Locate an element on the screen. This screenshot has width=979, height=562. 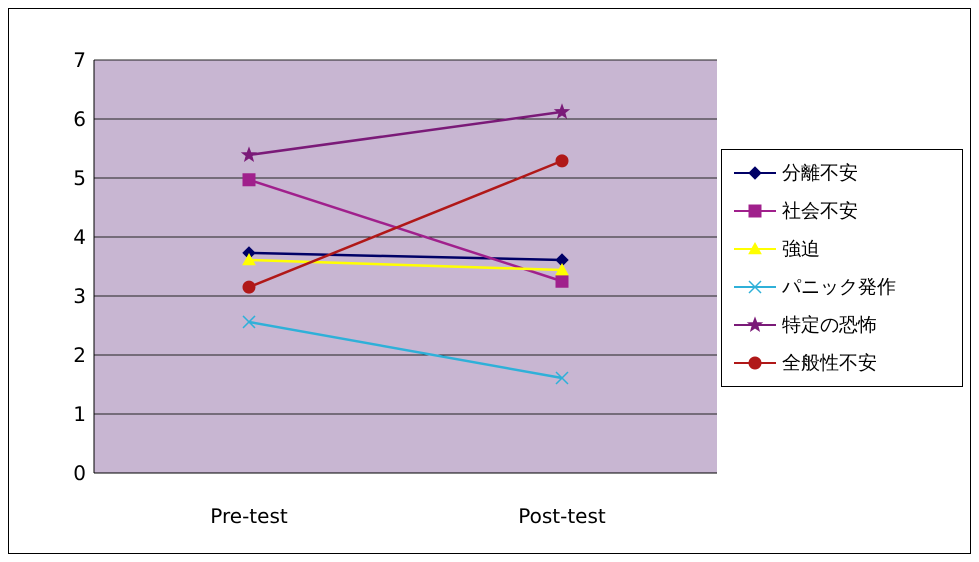
x-tick-label: Post-test is located at coordinates (562, 516).